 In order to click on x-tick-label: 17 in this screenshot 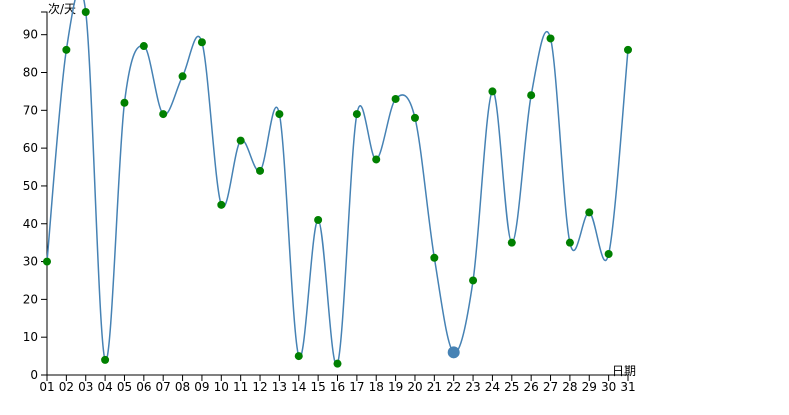, I will do `click(356, 387)`.